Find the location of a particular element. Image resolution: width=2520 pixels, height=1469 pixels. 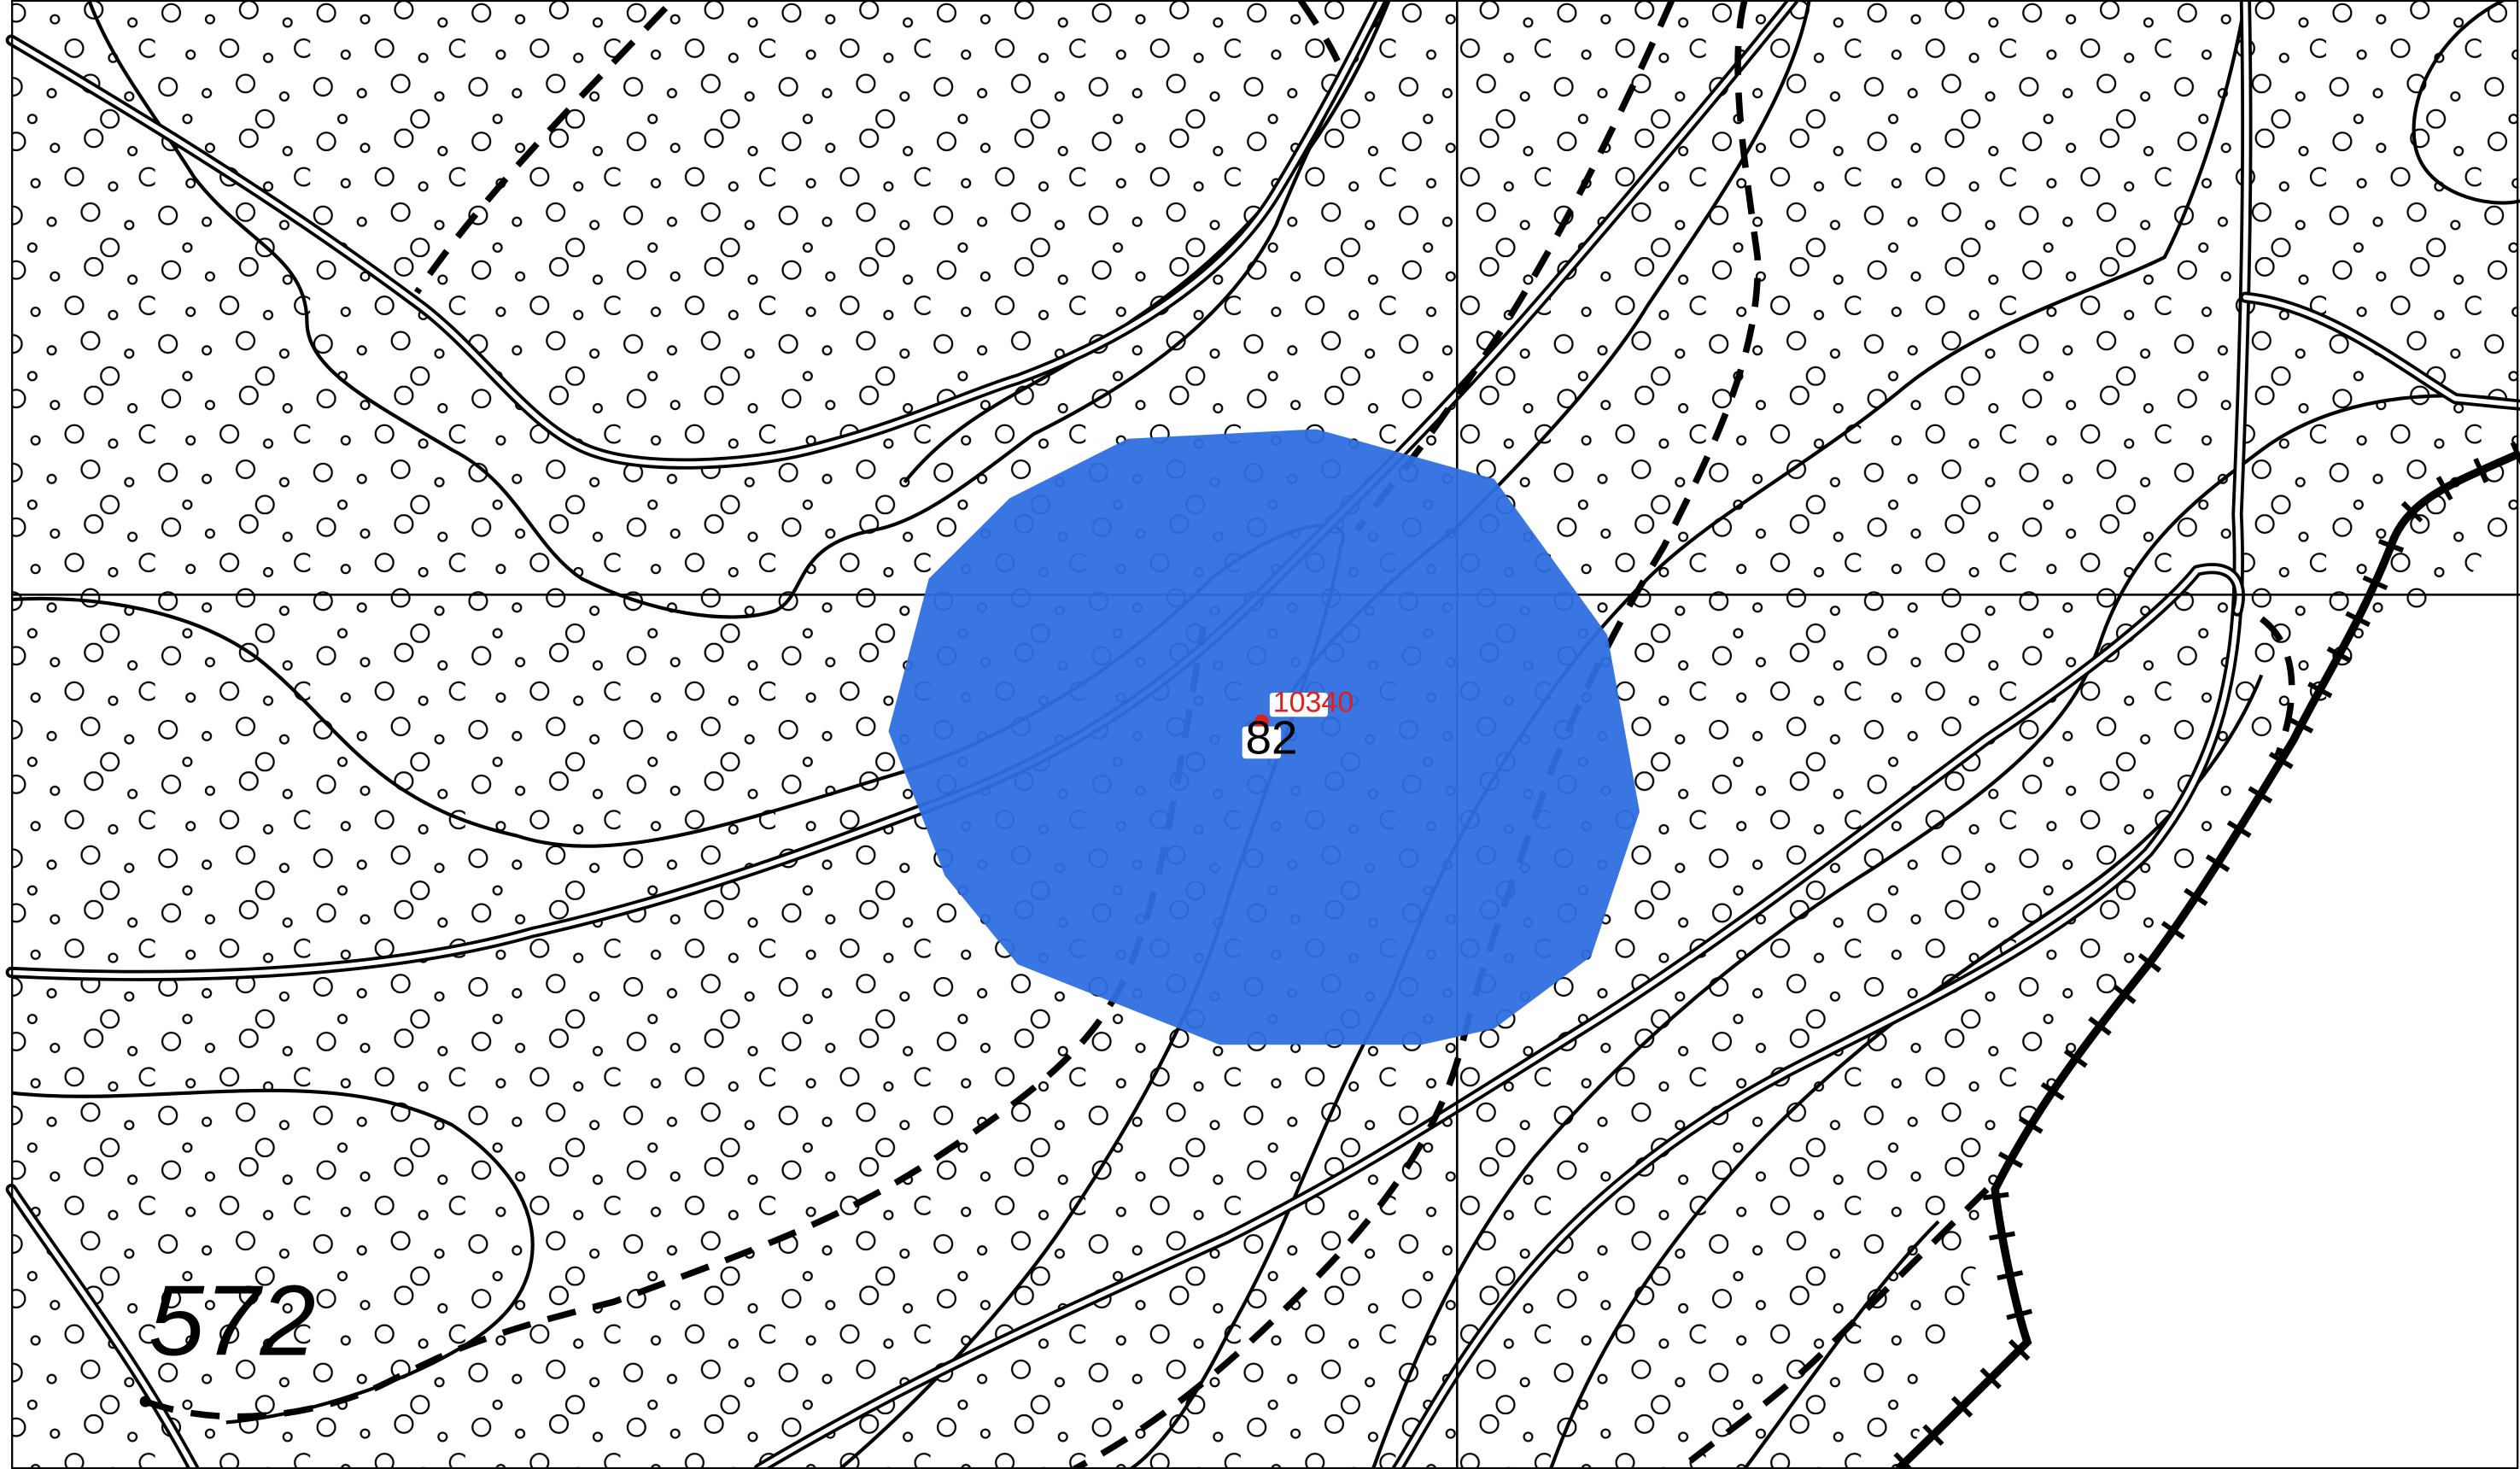

station-label-bg is located at coordinates (1299, 705).